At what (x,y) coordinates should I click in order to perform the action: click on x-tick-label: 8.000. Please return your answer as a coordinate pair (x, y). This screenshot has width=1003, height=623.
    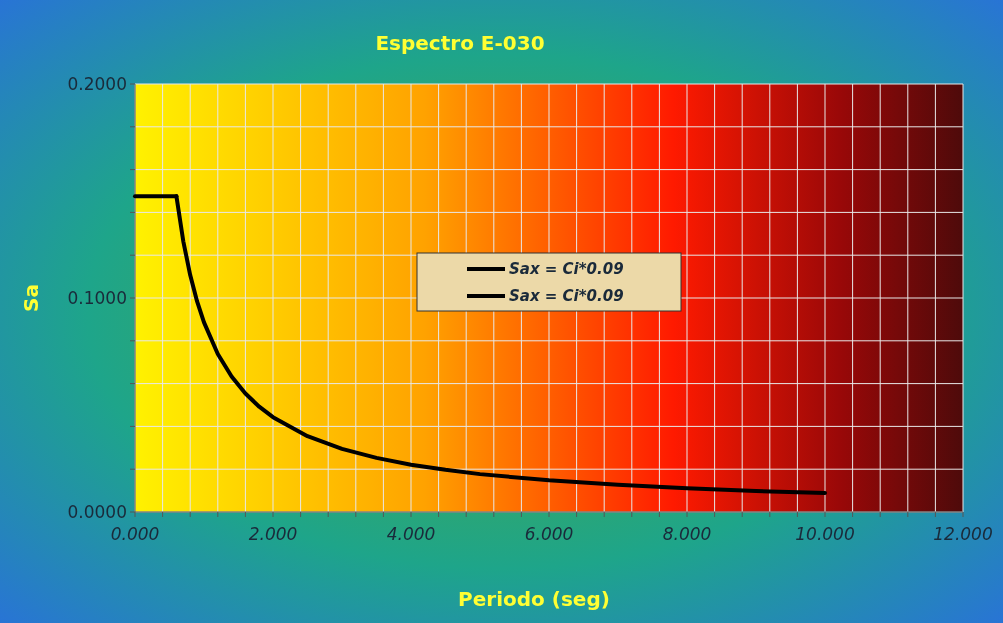
    Looking at the image, I should click on (687, 534).